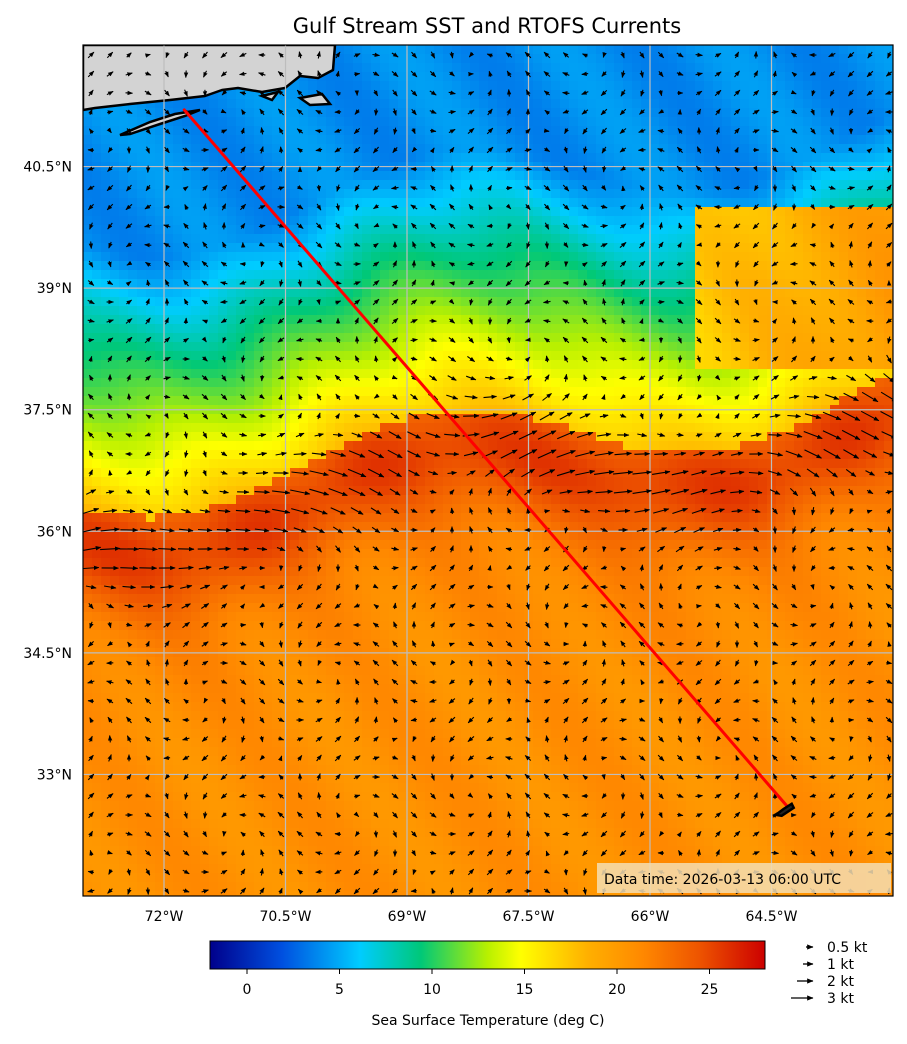 This screenshot has height=1044, width=907. I want to click on lat-tick-label: 37.5°N, so click(47, 411).